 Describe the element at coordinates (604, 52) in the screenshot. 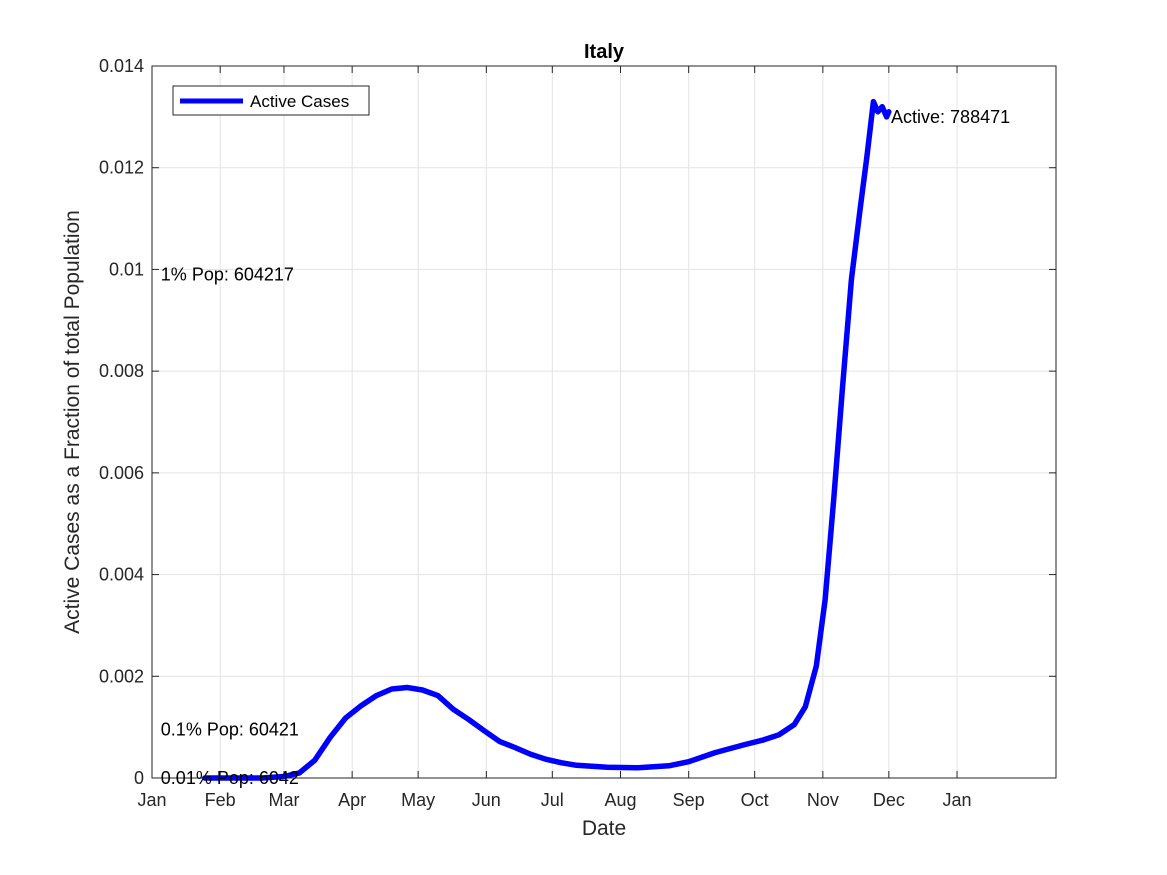

I see `chart-title: Italy` at that location.